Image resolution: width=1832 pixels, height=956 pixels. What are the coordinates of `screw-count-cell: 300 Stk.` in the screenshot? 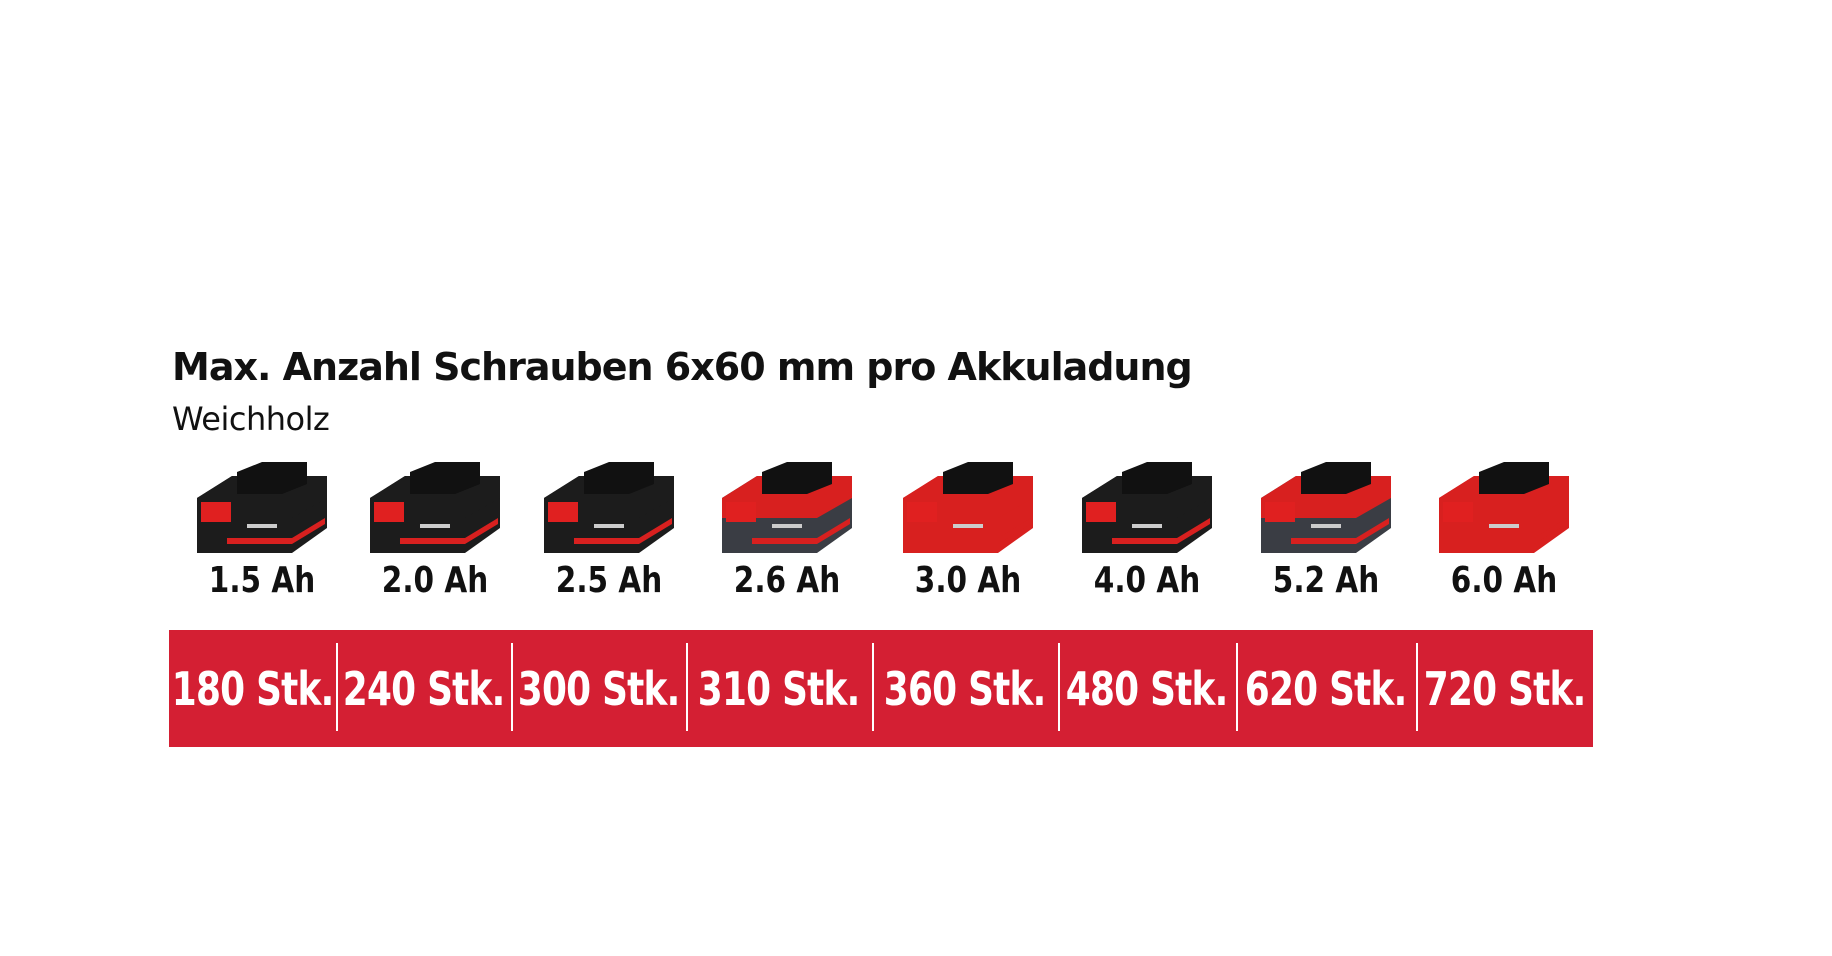 It's located at (598, 688).